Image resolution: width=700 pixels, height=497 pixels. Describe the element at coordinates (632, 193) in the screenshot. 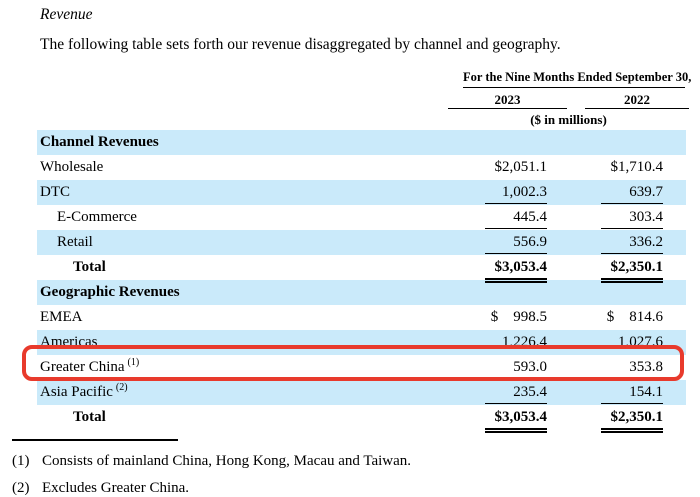

I see `row-value-2022: 639.7` at that location.